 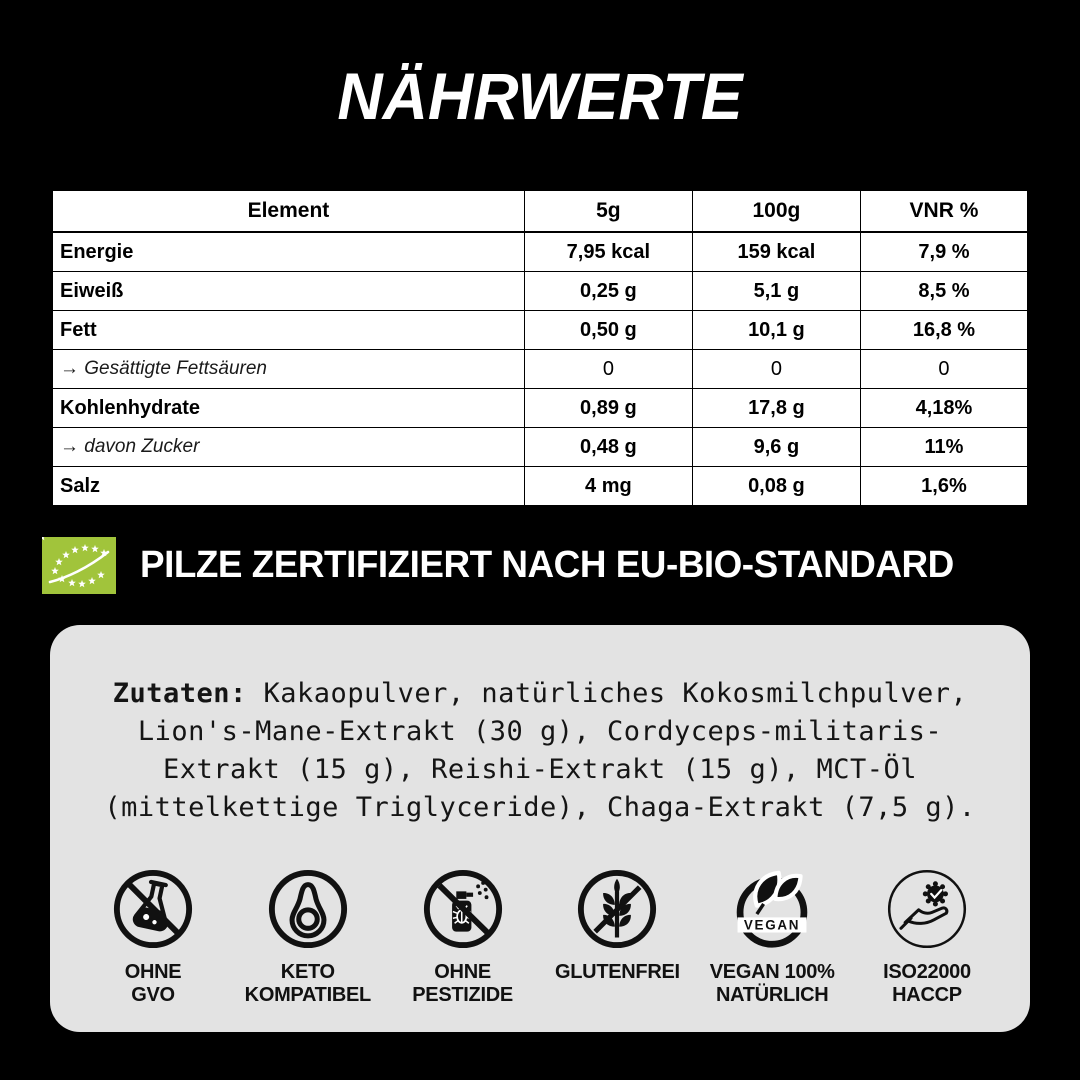 I want to click on table-subrow: → davon Zucker 0,48 g 9,6 g 11%, so click(x=540, y=447).